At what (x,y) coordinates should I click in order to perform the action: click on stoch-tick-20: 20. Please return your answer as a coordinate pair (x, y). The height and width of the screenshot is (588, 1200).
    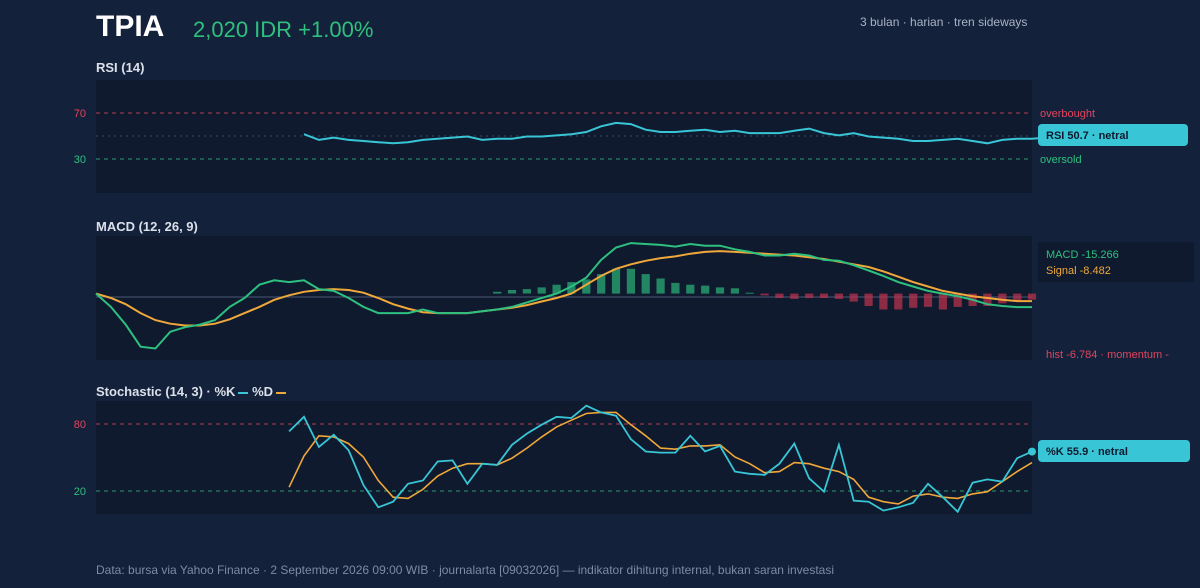
    Looking at the image, I should click on (80, 492).